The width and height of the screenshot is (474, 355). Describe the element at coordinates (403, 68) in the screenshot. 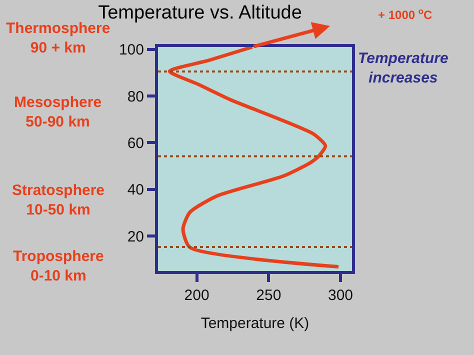

I see `text: Temperature increases` at that location.